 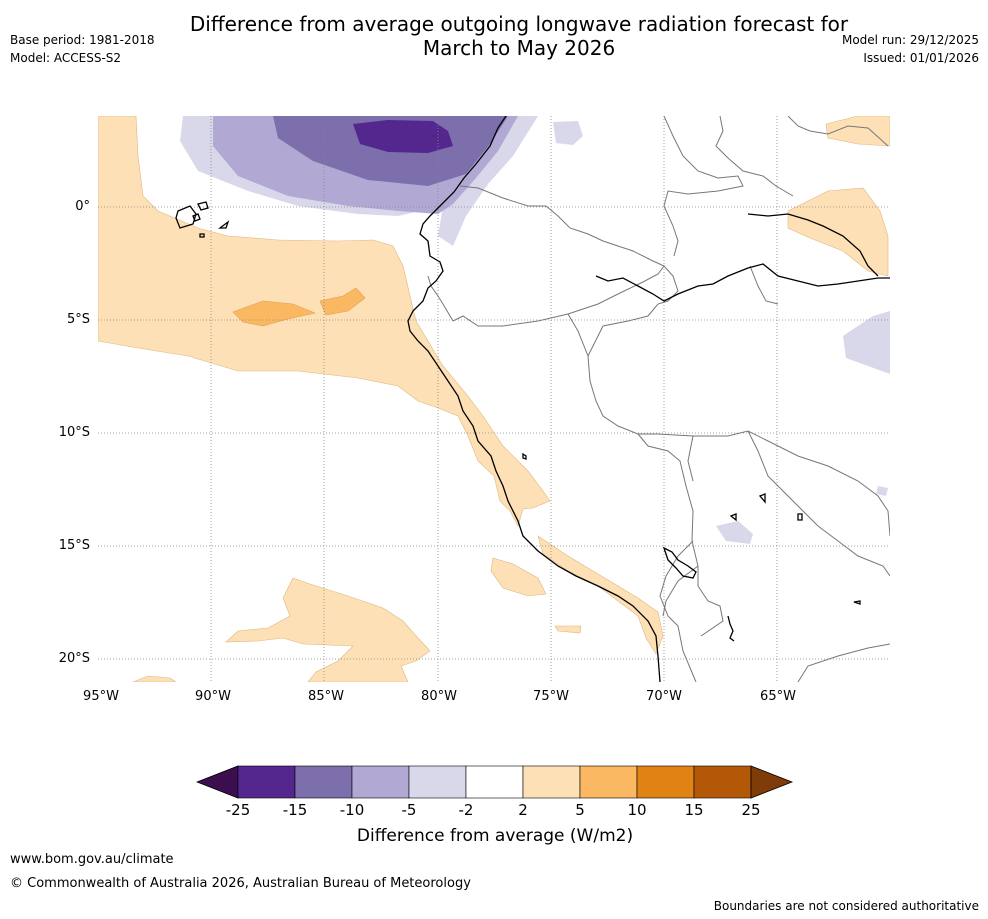 What do you see at coordinates (600, 595) in the screenshot?
I see `anomaly-pos2-coast-strip` at bounding box center [600, 595].